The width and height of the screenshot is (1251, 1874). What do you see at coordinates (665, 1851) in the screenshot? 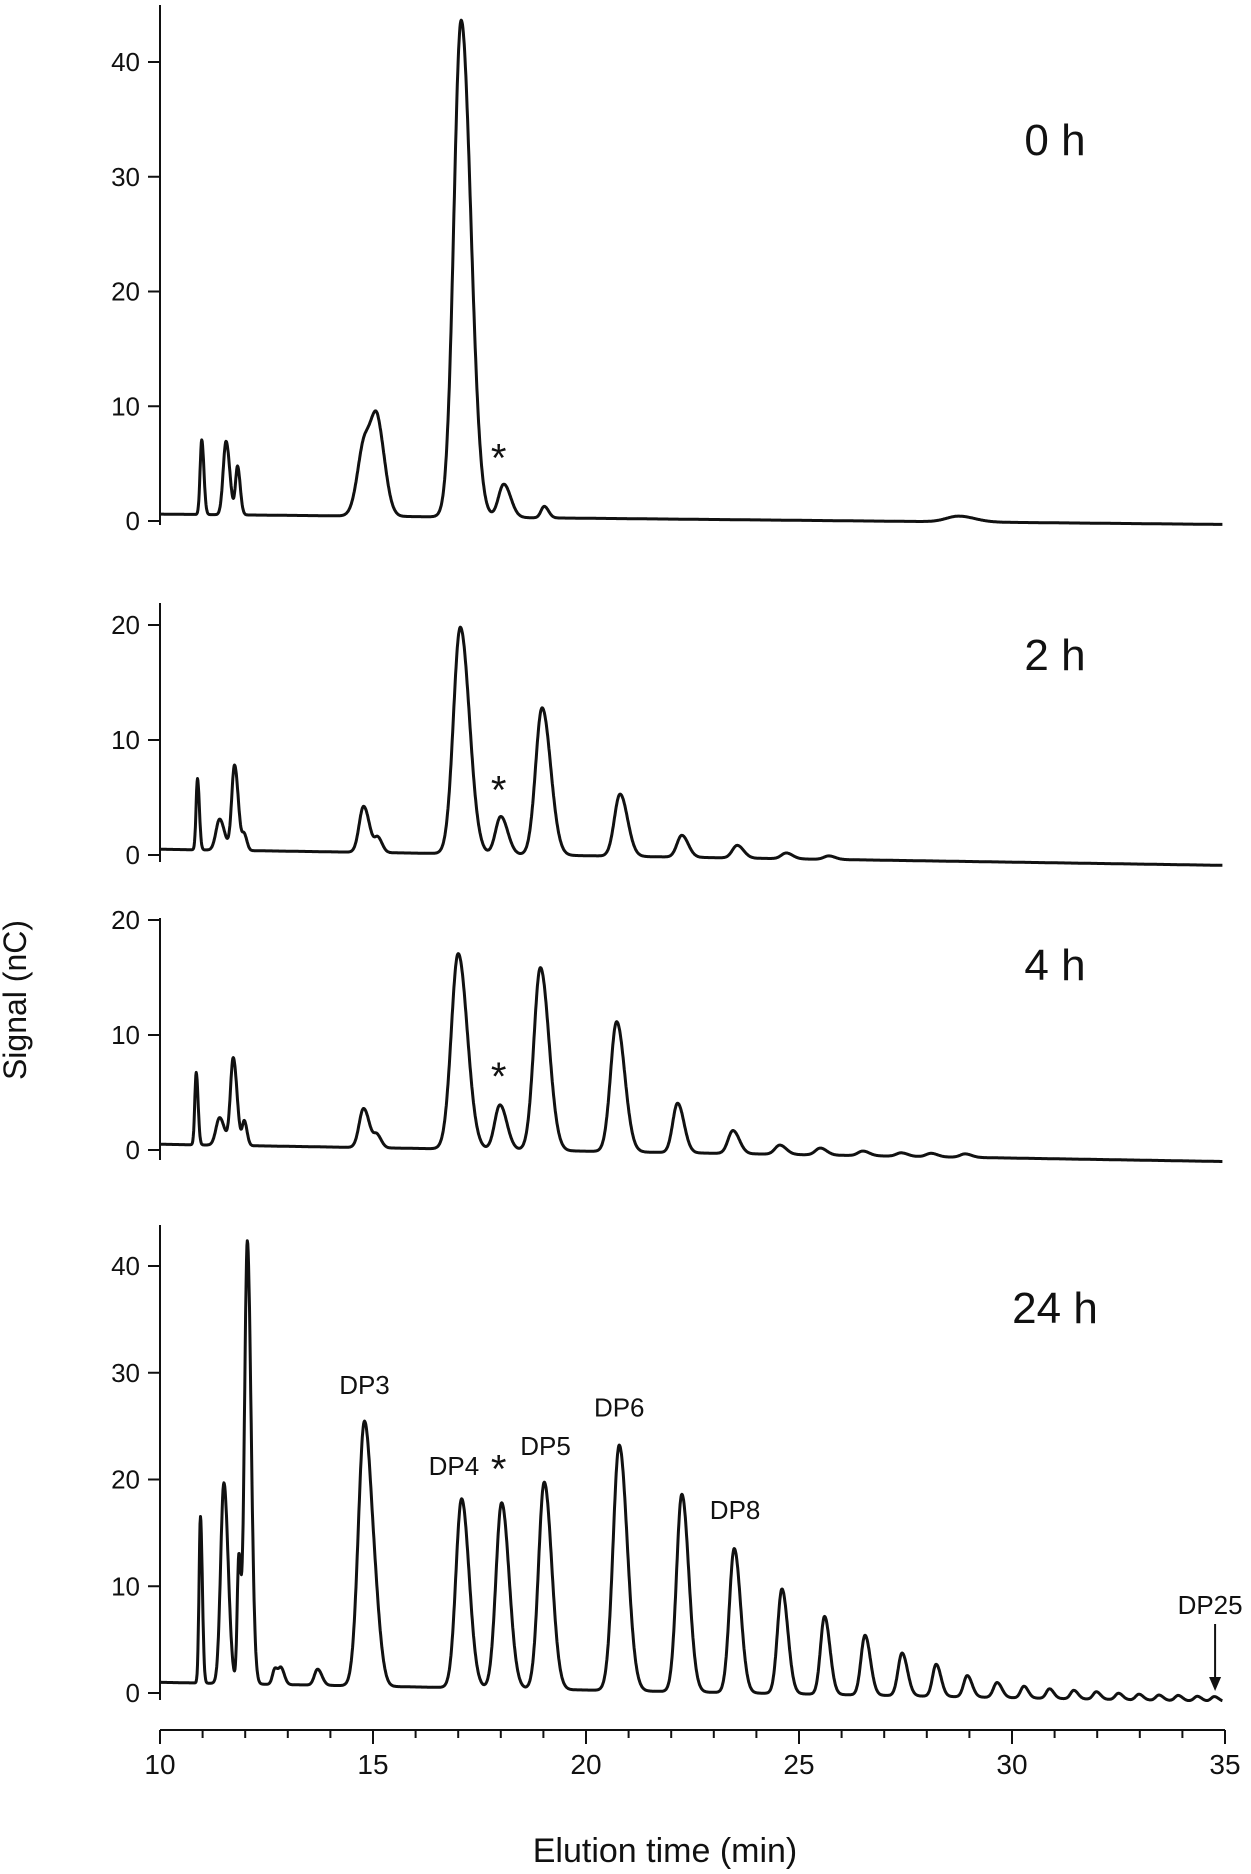
I see `x-axis-label: Elution time (min)` at bounding box center [665, 1851].